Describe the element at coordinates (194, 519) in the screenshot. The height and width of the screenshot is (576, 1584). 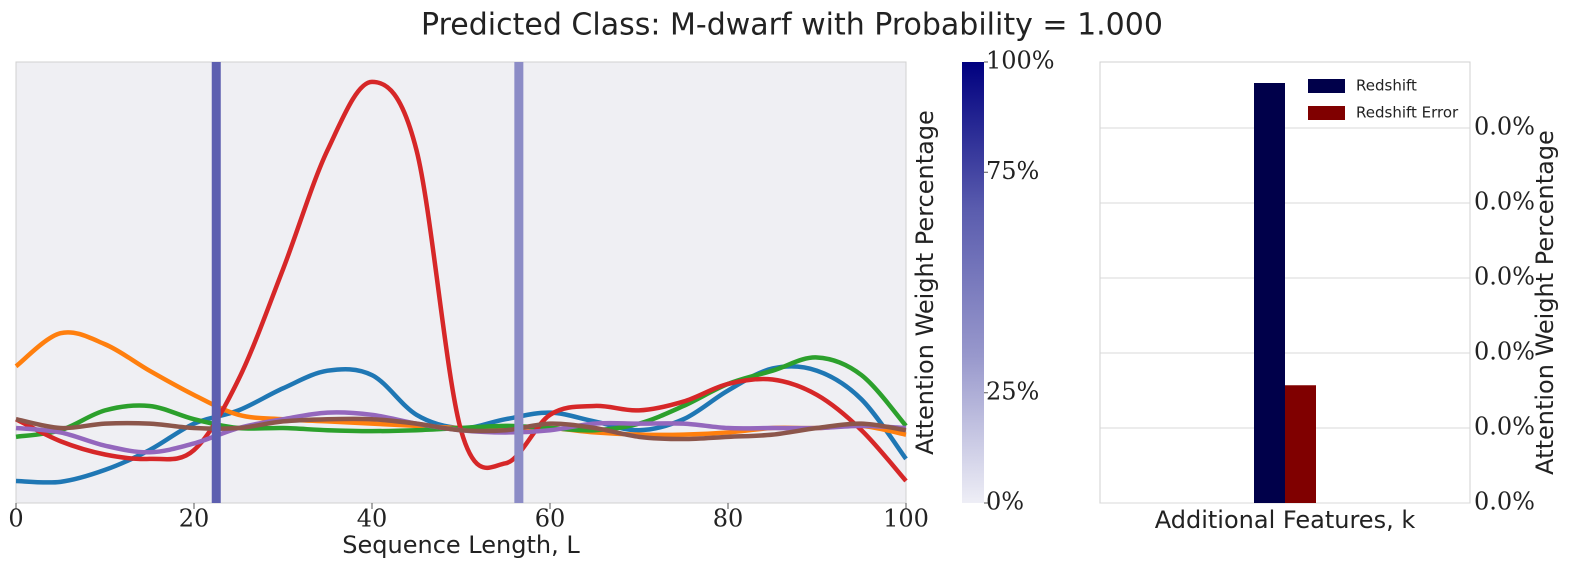
I see `x-tick-label: 20` at that location.